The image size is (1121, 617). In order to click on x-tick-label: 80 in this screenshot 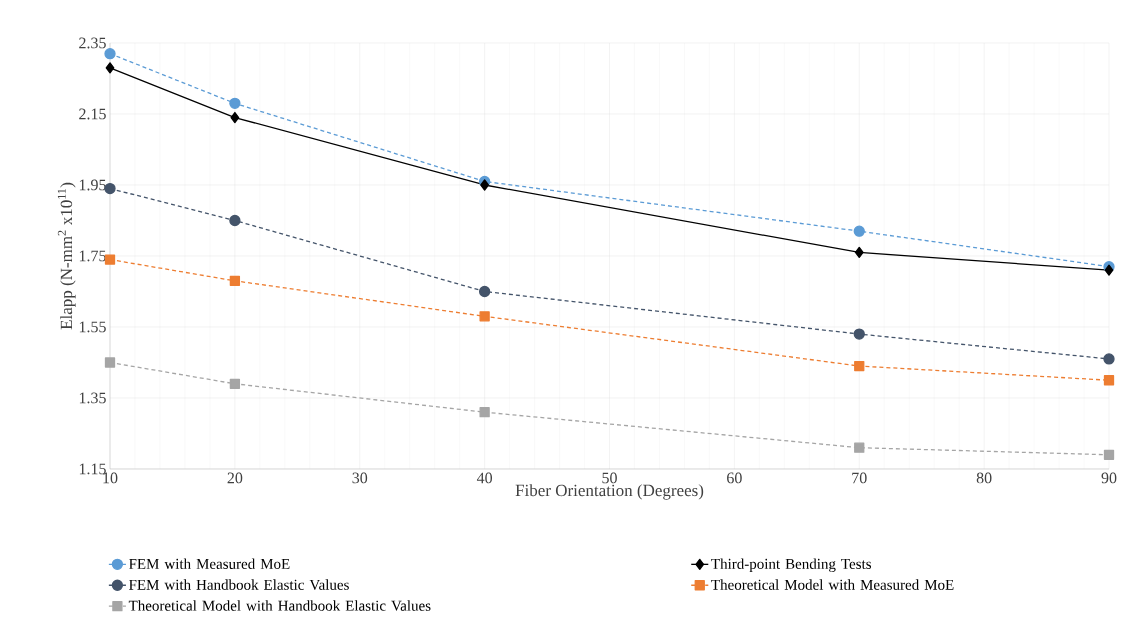, I will do `click(984, 478)`.